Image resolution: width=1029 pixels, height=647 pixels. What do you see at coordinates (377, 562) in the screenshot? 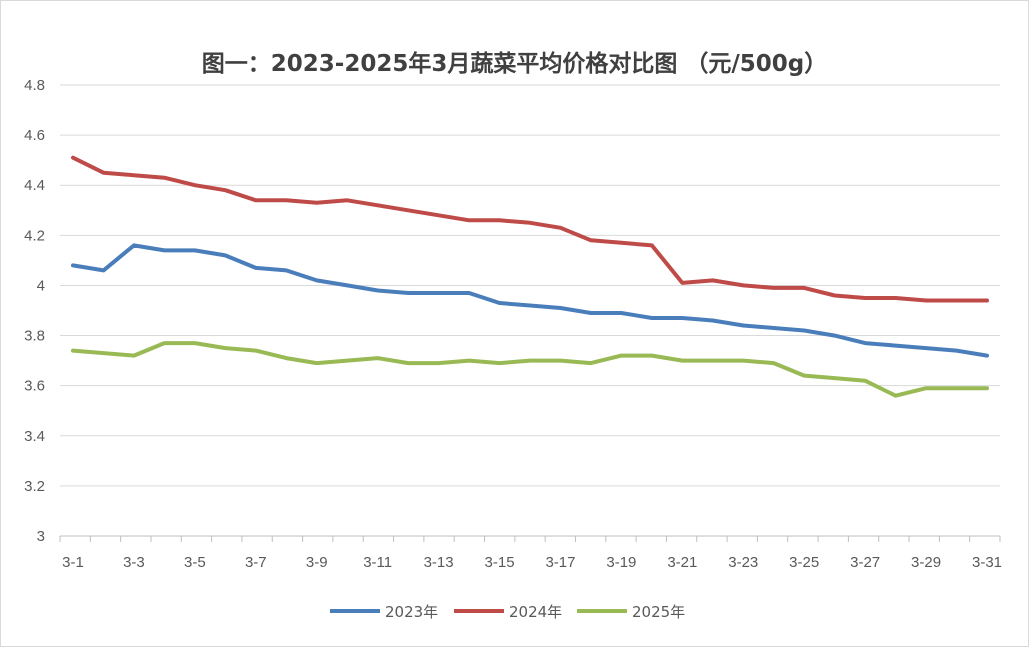
I see `x-tick-label: 3-11` at bounding box center [377, 562].